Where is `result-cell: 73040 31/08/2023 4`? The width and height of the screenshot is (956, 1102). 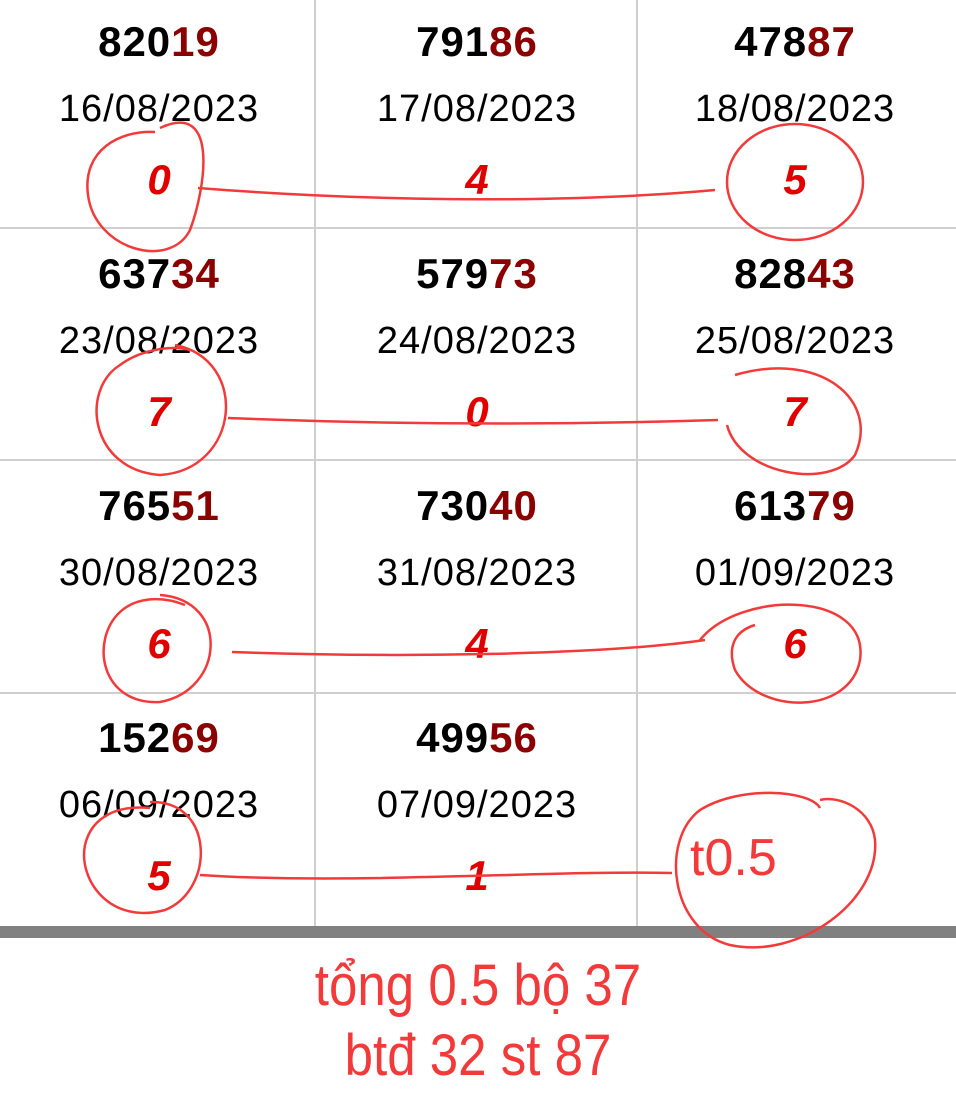
result-cell: 73040 31/08/2023 4 is located at coordinates (477, 580).